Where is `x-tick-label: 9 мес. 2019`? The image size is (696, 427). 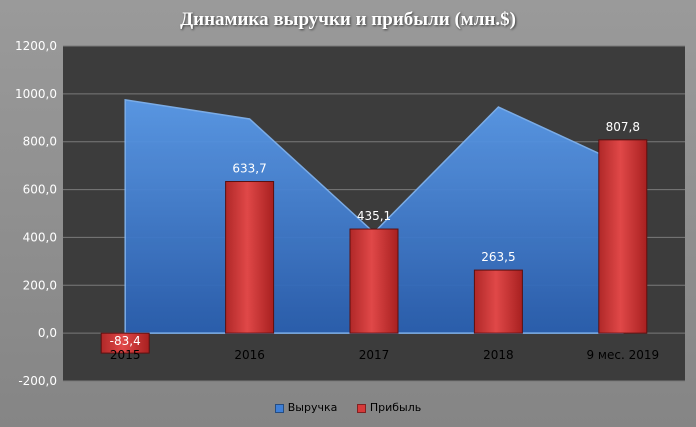 x-tick-label: 9 мес. 2019 is located at coordinates (622, 355).